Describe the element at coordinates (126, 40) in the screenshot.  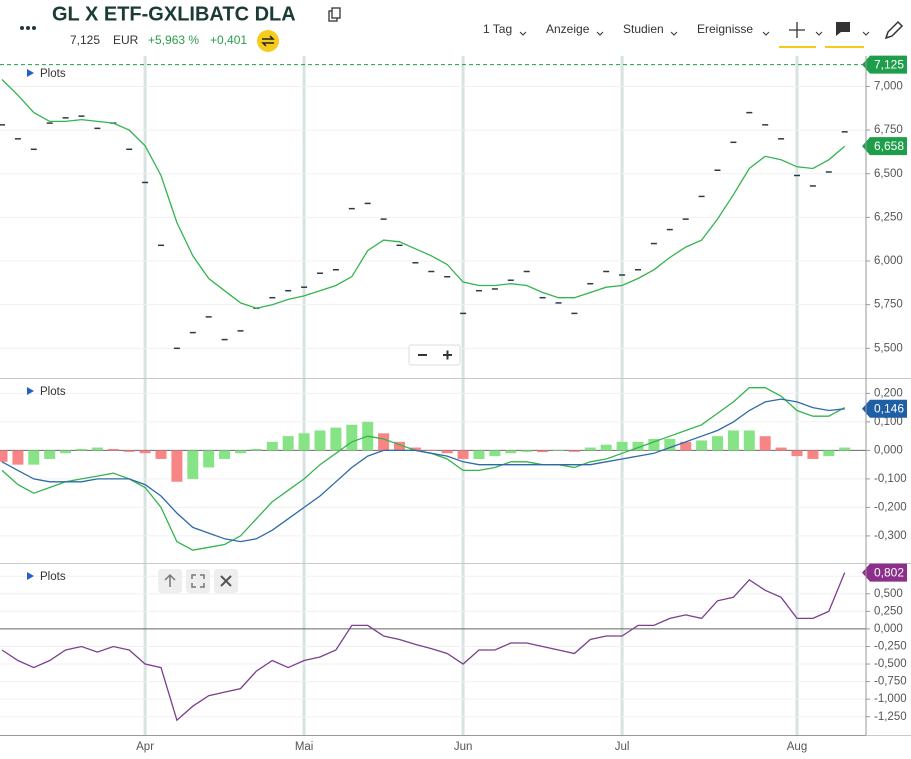
I see `currency: EUR` at that location.